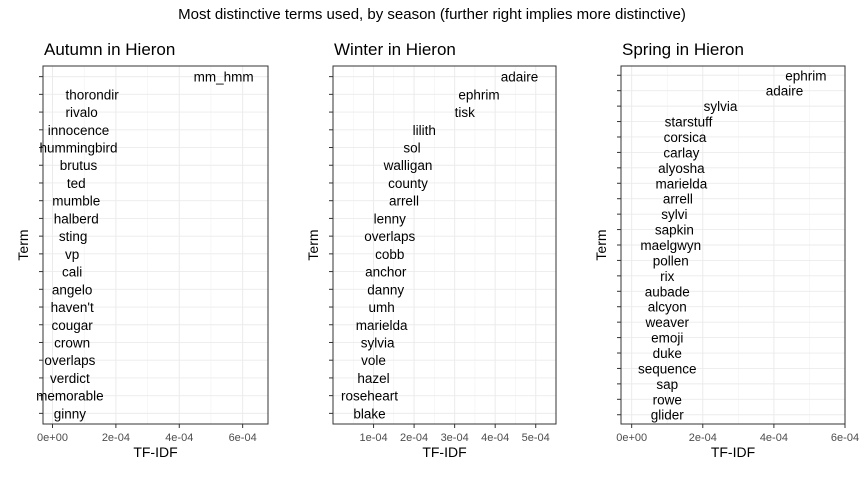 The height and width of the screenshot is (485, 864). I want to click on term-label: sapkin, so click(674, 230).